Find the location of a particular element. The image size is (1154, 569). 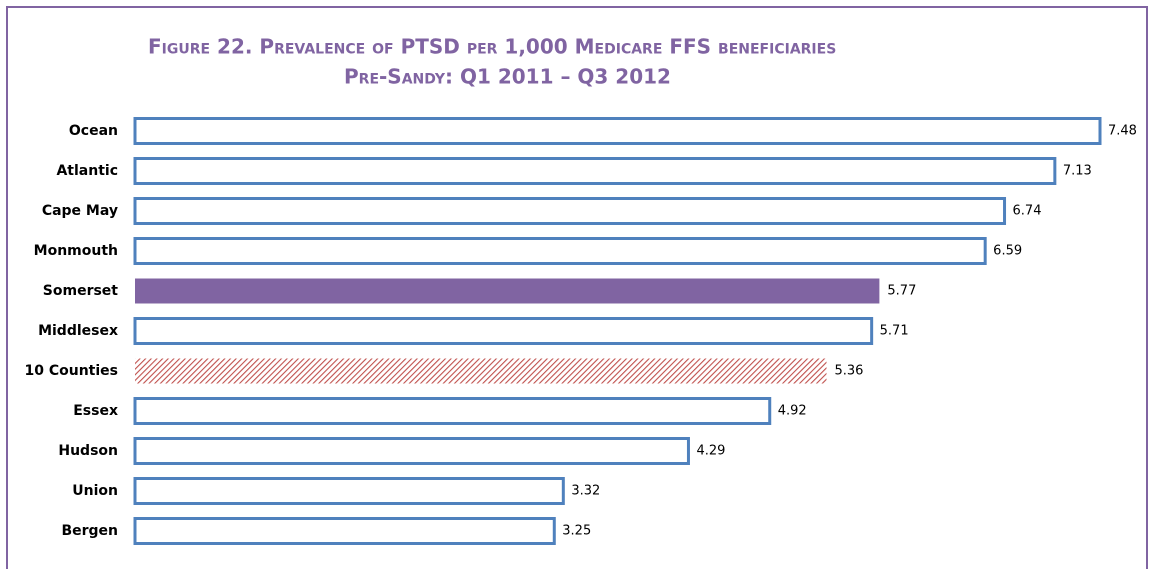

y-tick-label: Bergen is located at coordinates (89, 531).